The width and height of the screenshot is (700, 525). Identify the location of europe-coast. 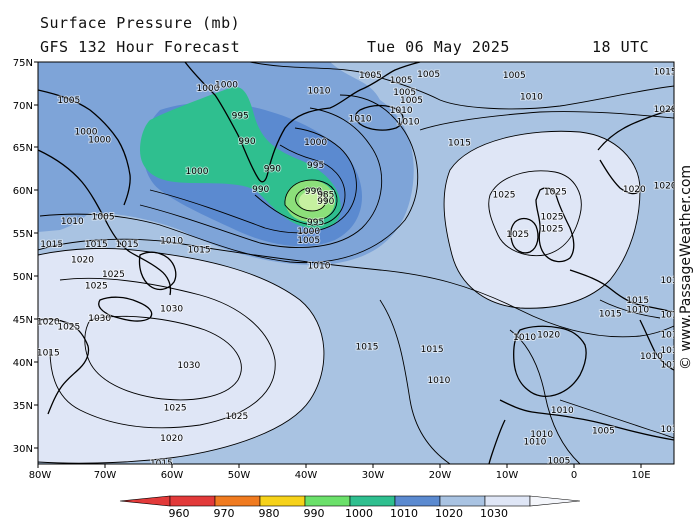
(621, 291).